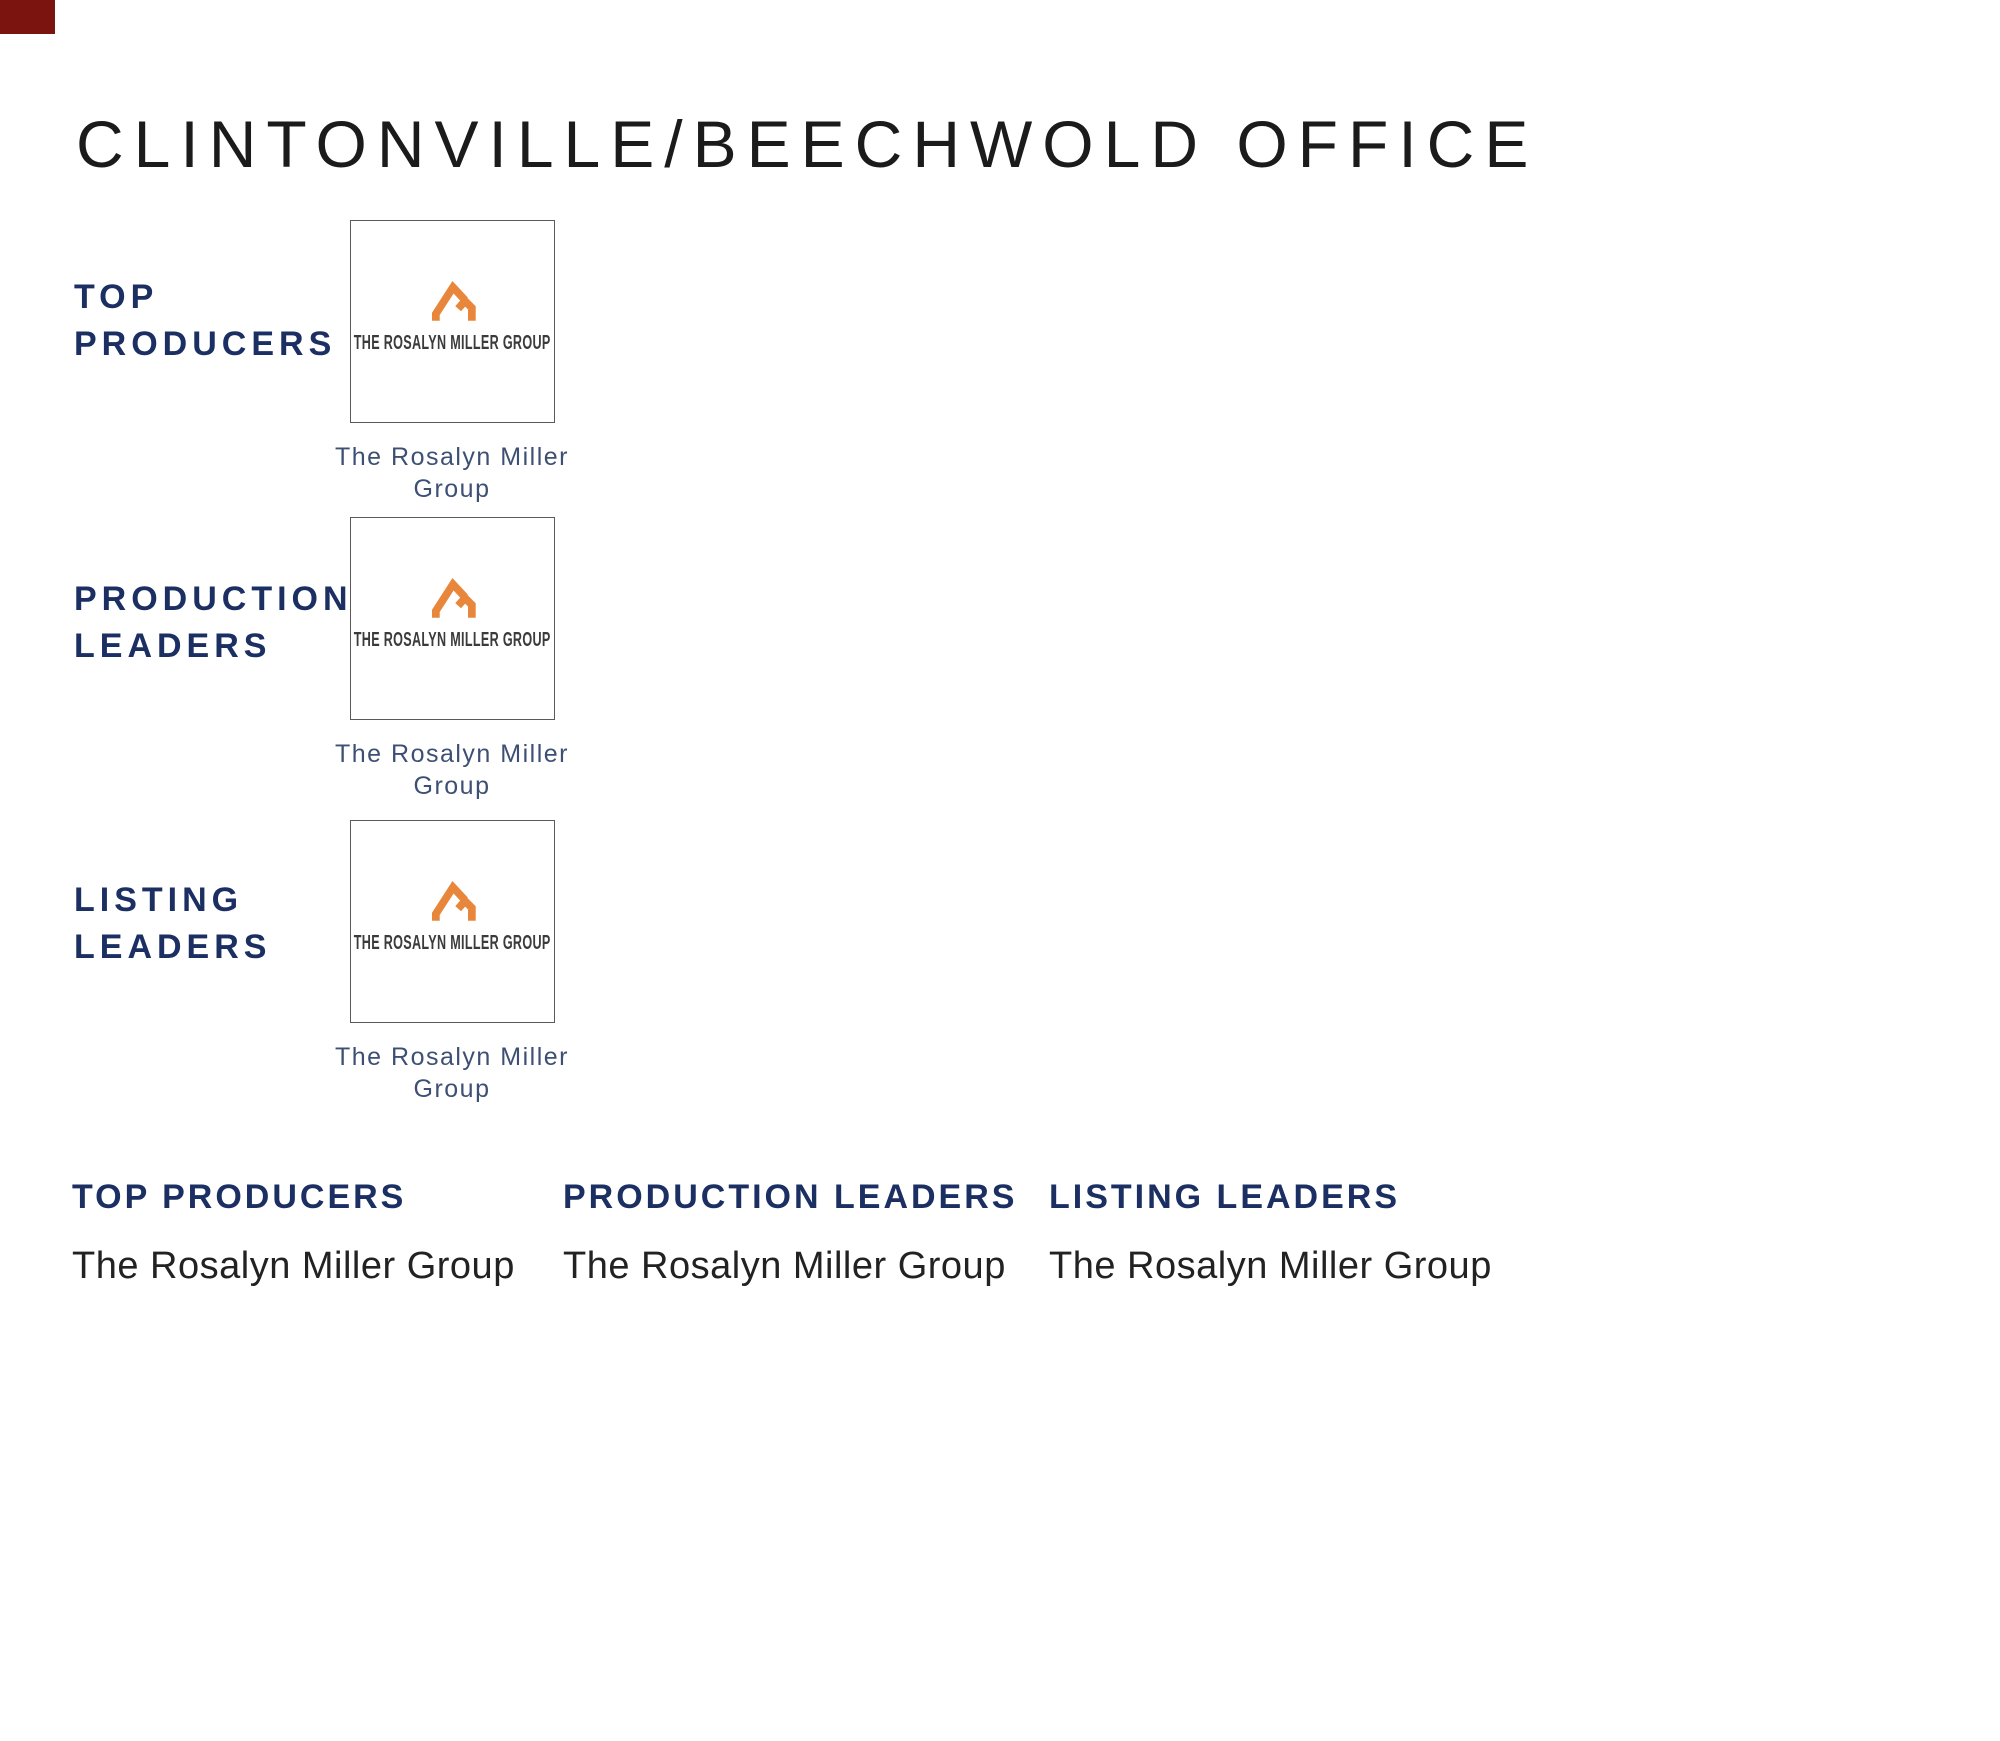  What do you see at coordinates (1270, 1266) in the screenshot?
I see `summary-name-listing-leaders: The Rosalyn Miller Group` at bounding box center [1270, 1266].